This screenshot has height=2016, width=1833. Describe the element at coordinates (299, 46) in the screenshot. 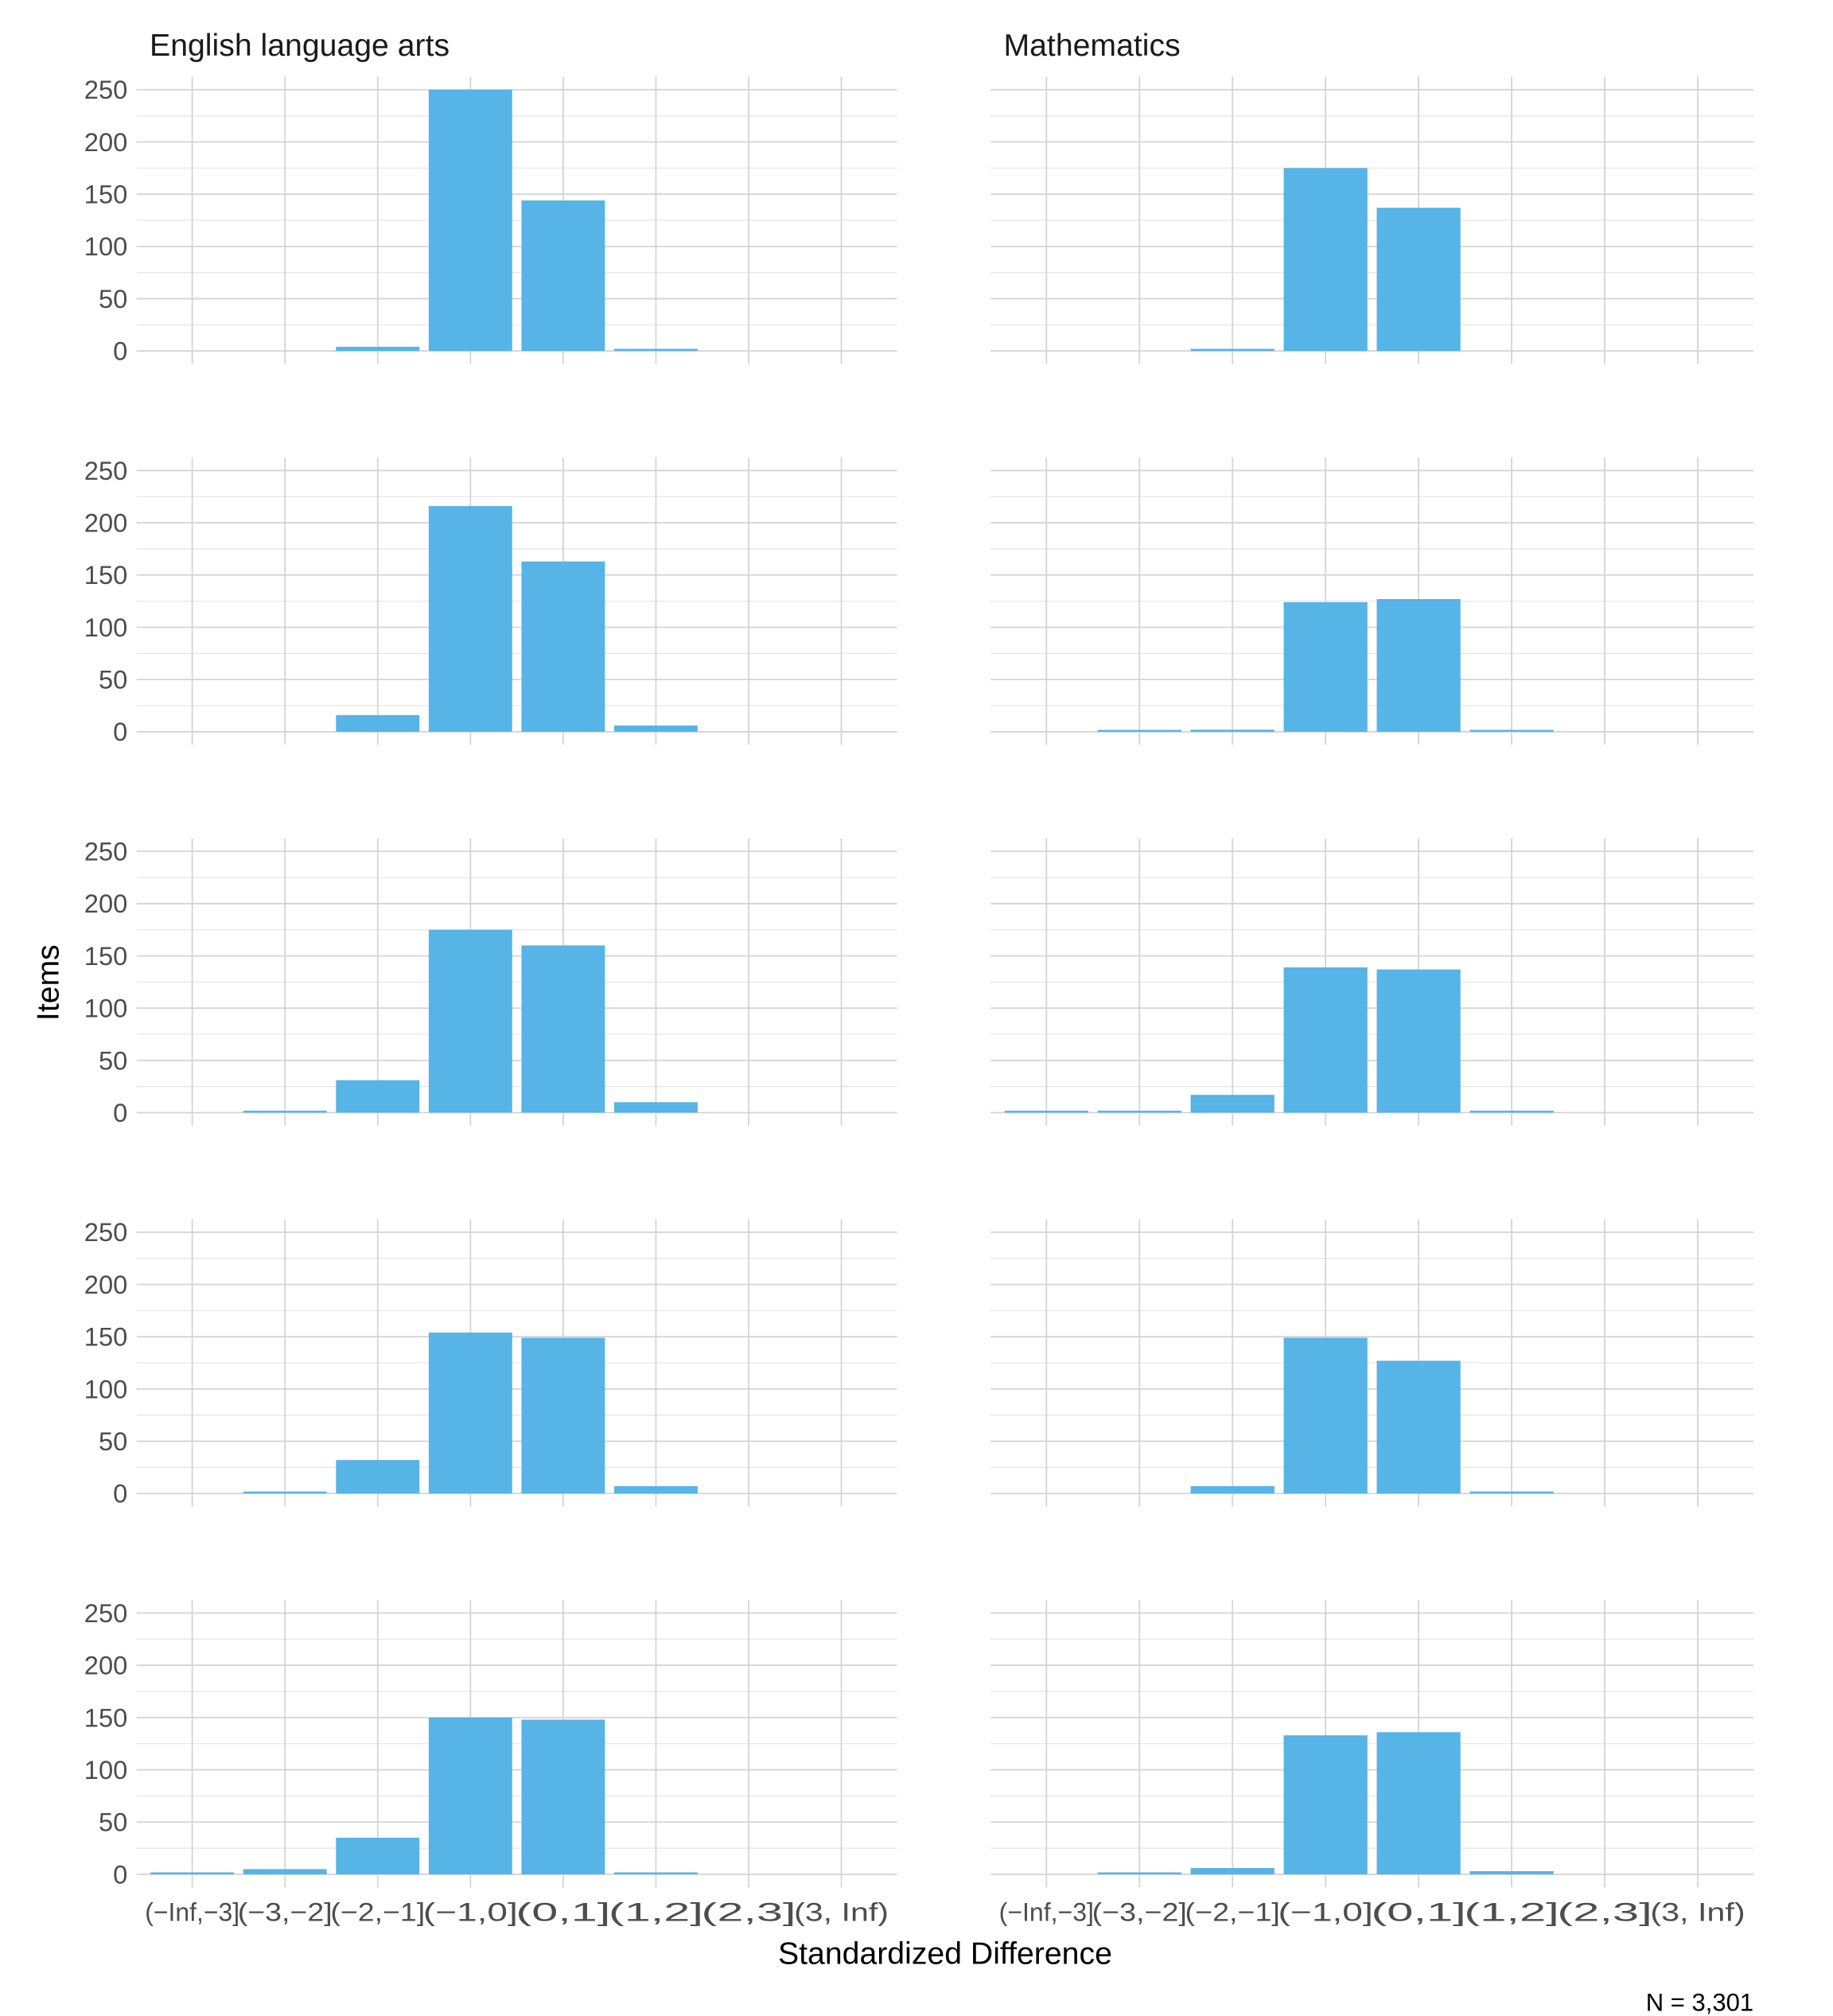

I see `column-strip-label: English language arts` at that location.